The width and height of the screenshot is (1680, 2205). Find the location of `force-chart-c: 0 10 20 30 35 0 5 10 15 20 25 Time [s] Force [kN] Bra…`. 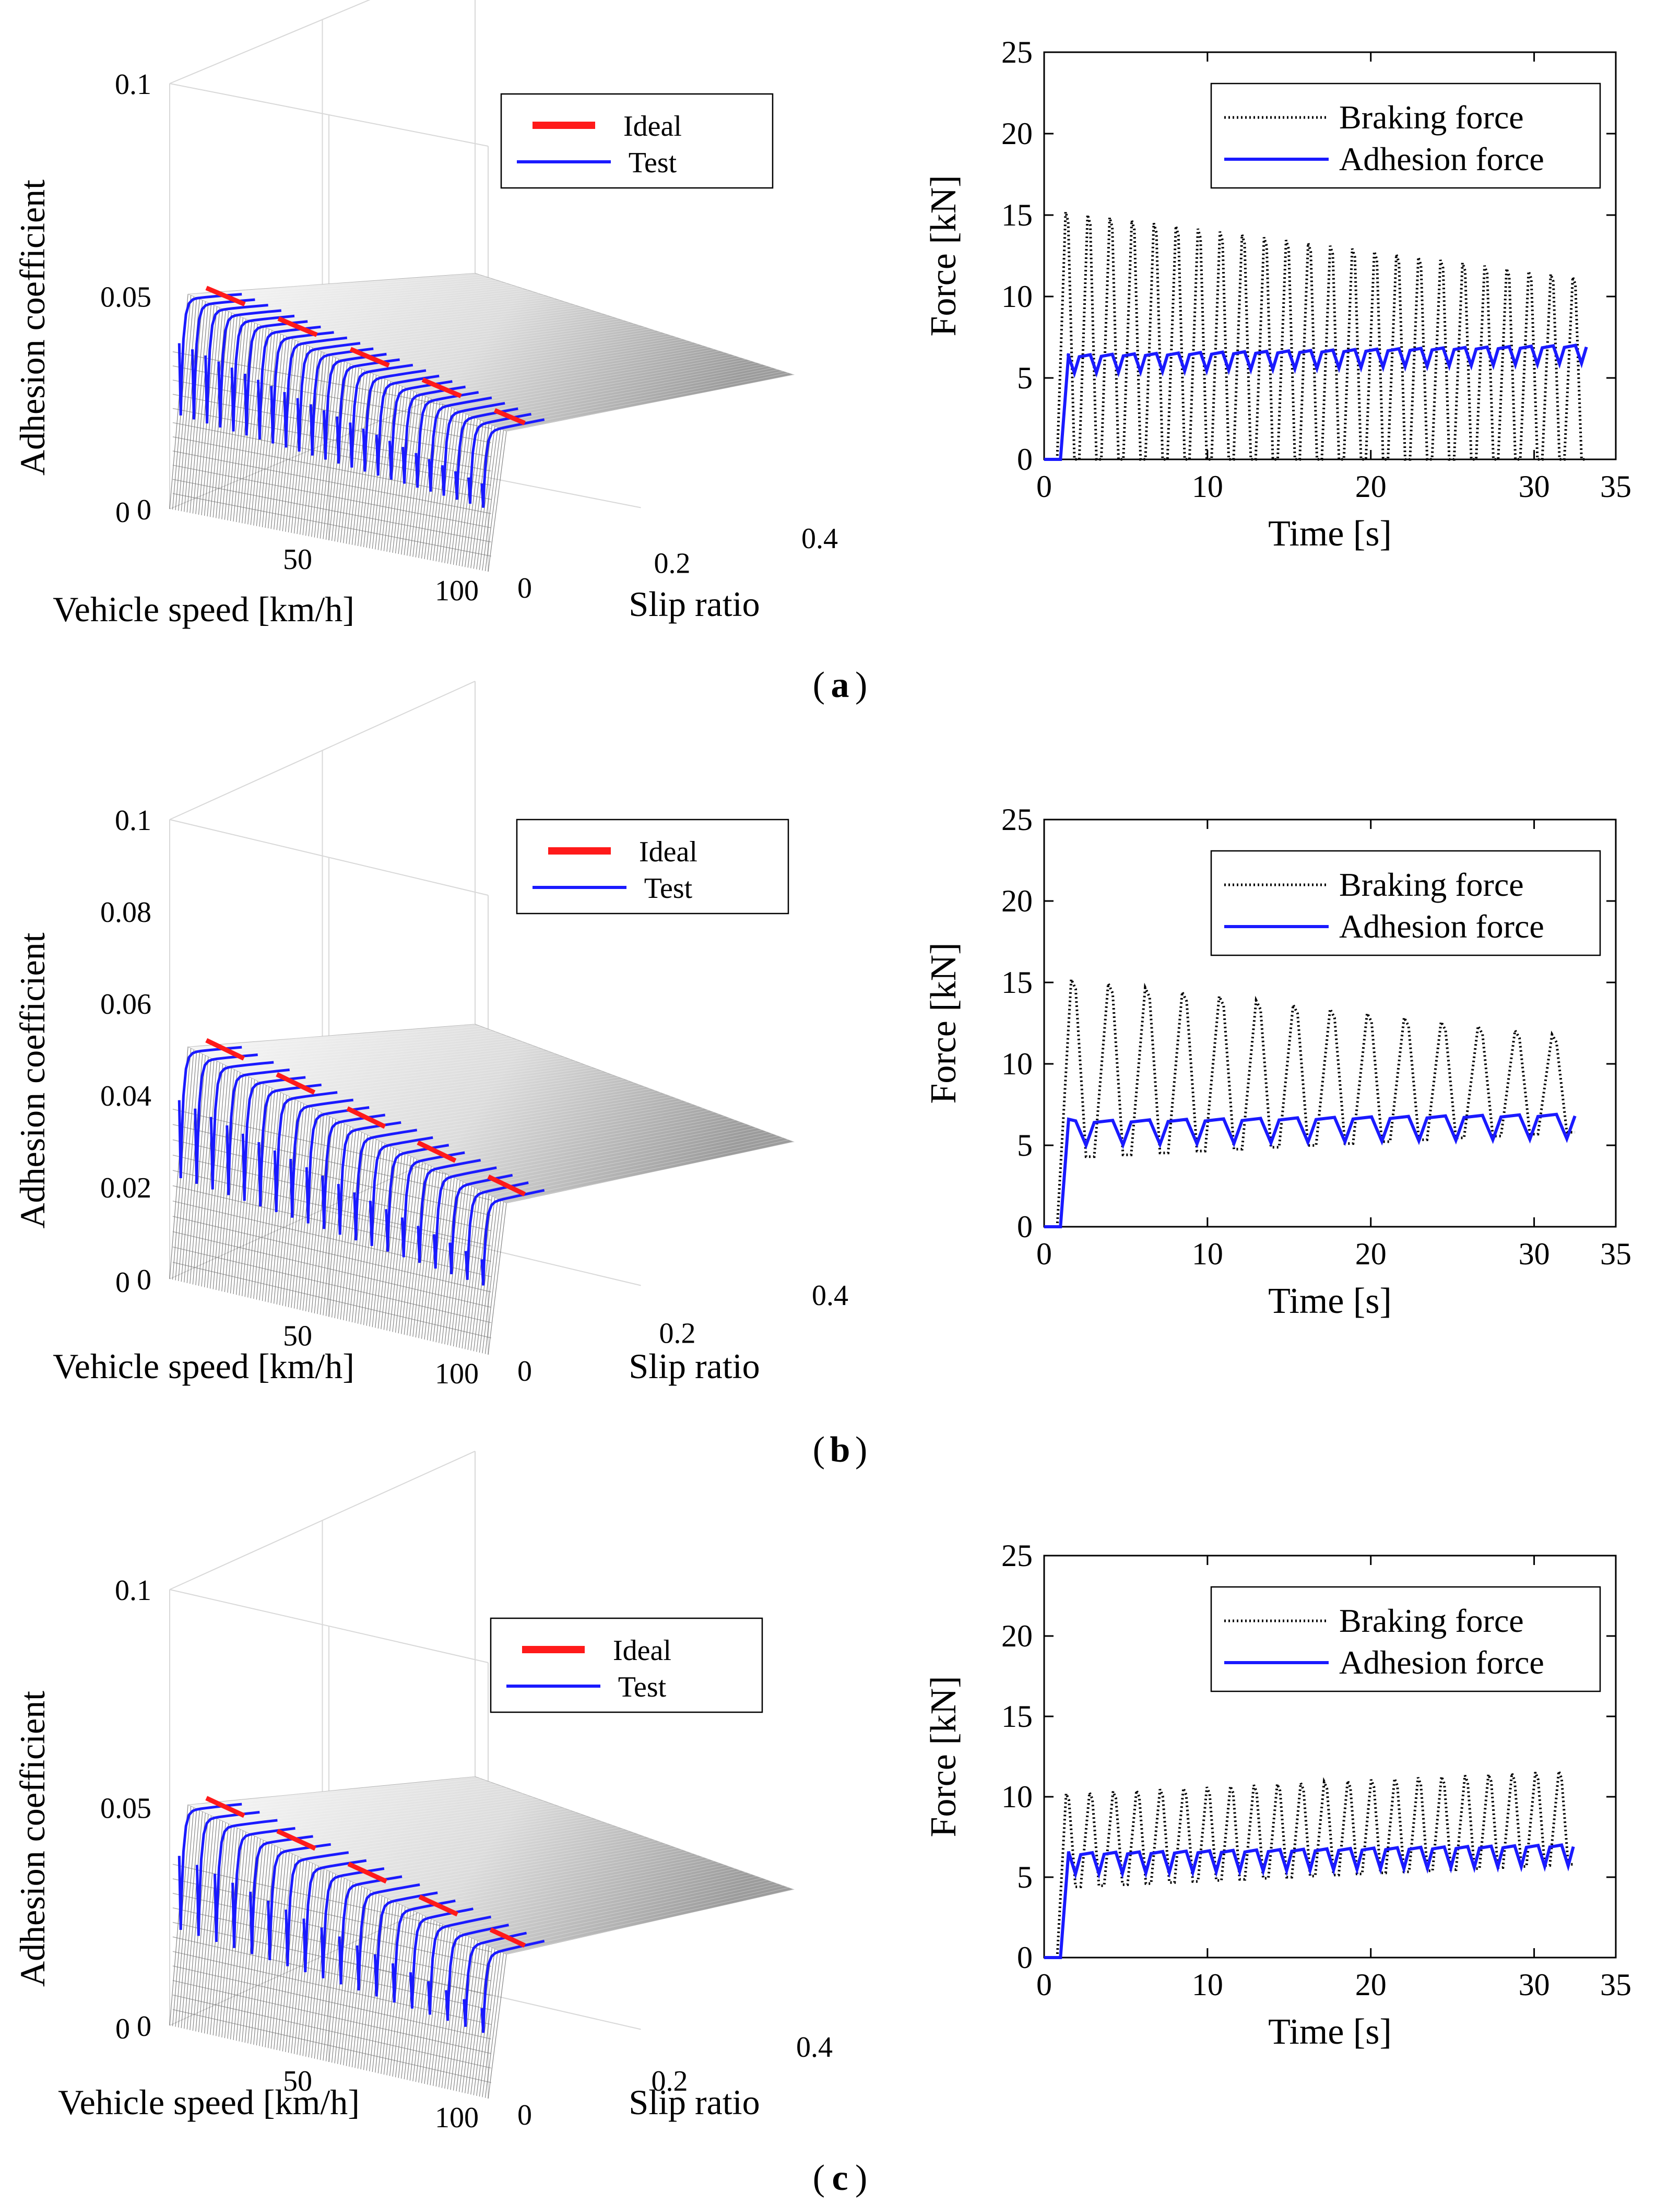

force-chart-c: 0 10 20 30 35 0 5 10 15 20 25 Time [s] Force [kN] Bra… is located at coordinates (1278, 1795).